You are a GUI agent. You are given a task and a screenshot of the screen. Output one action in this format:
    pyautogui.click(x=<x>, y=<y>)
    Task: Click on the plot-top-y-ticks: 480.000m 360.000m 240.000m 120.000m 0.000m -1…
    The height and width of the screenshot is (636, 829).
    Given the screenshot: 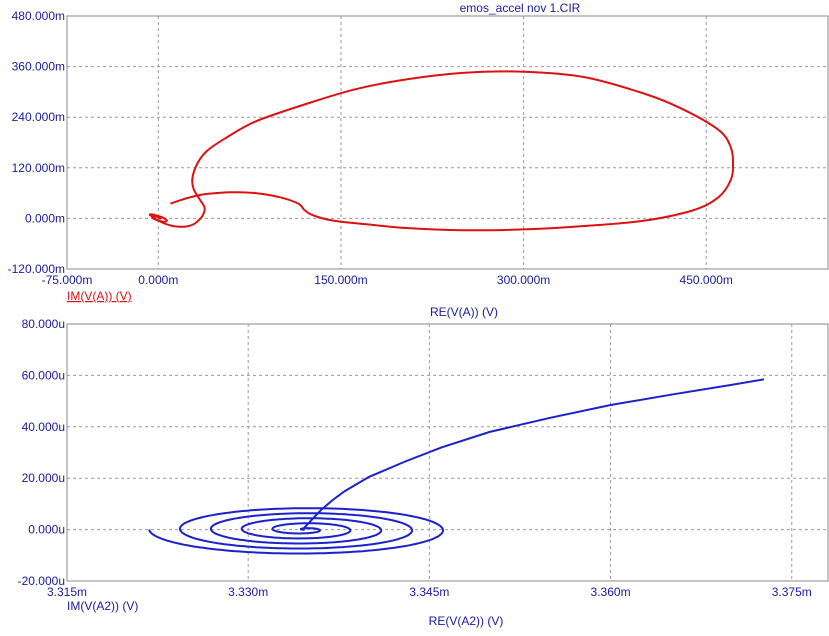 What is the action you would take?
    pyautogui.click(x=36, y=142)
    